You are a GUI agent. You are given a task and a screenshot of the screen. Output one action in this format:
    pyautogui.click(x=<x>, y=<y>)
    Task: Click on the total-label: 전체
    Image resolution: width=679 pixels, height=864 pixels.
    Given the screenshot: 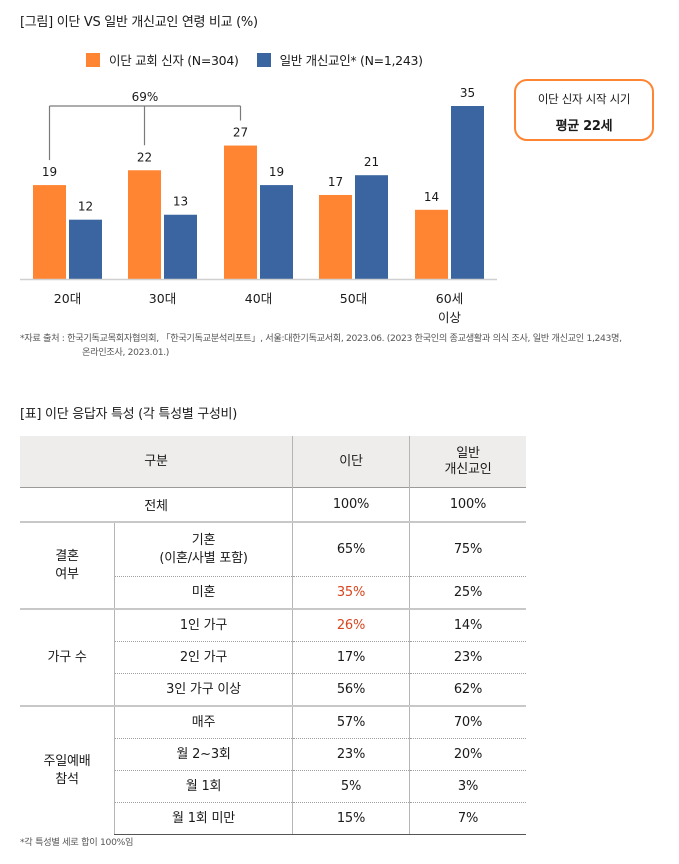 What is the action you would take?
    pyautogui.click(x=156, y=506)
    